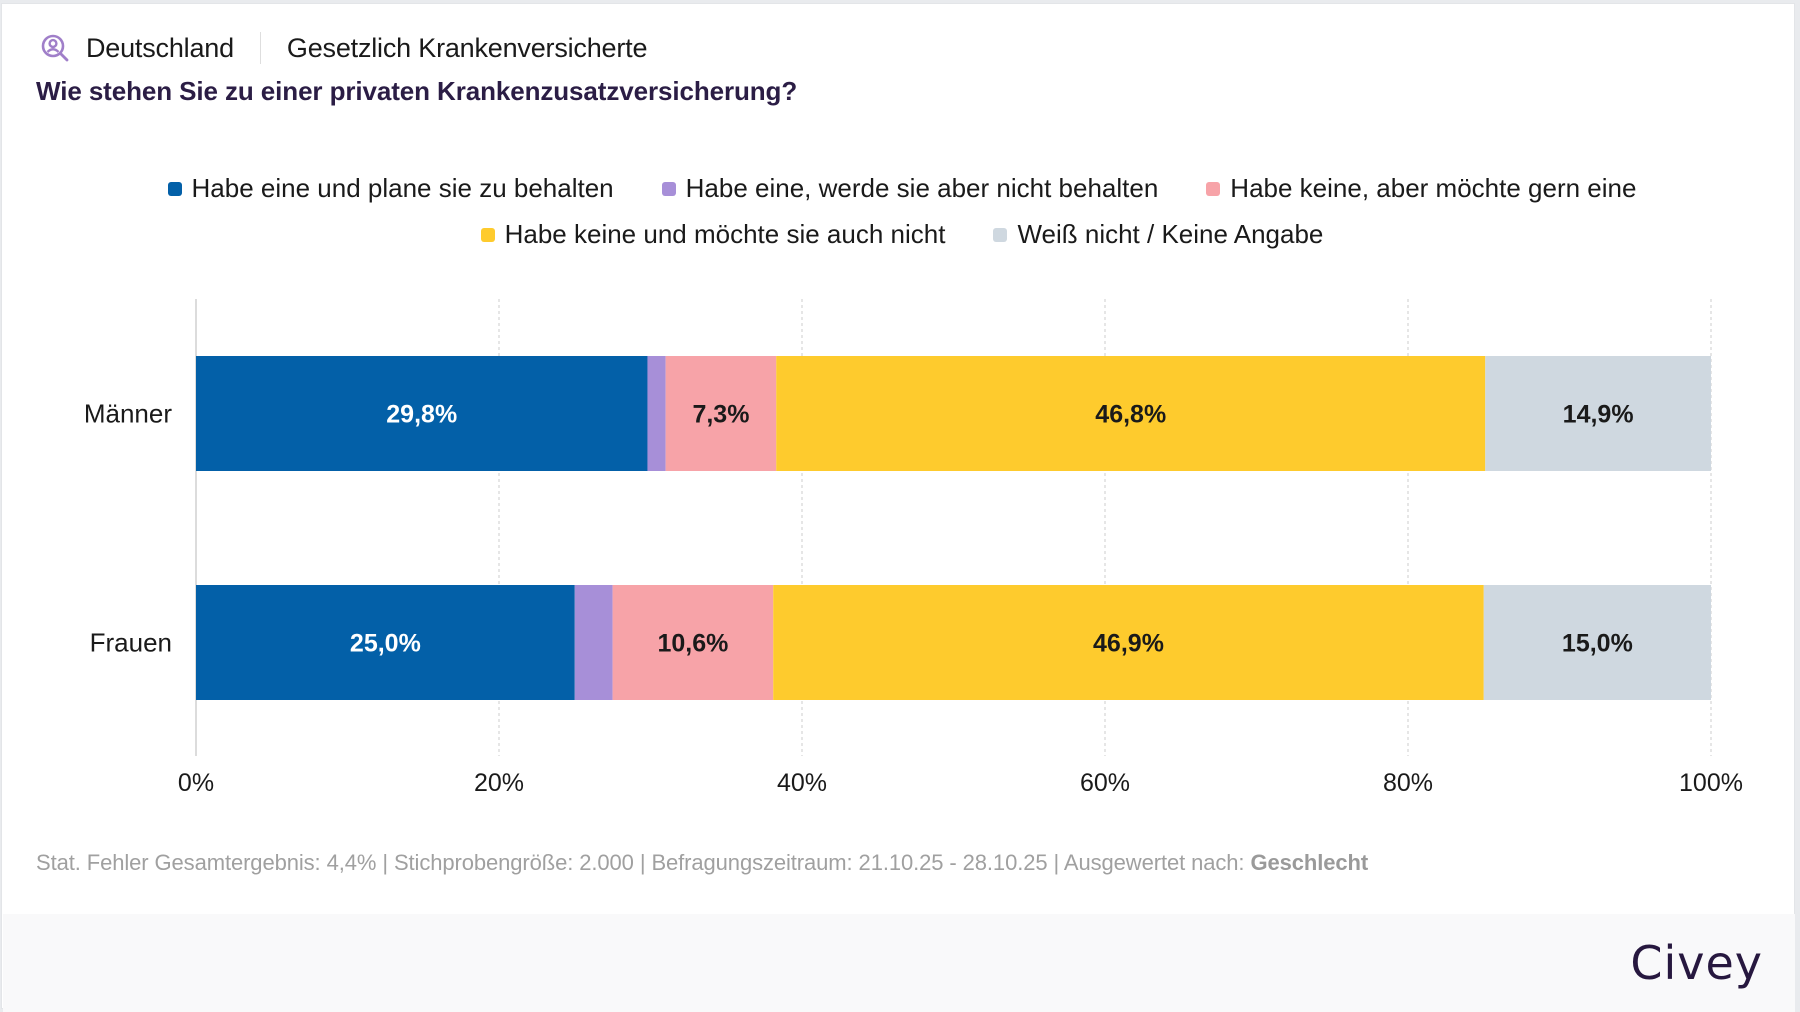  I want to click on population-label: Gesetzlich Krankenversicherte, so click(467, 47).